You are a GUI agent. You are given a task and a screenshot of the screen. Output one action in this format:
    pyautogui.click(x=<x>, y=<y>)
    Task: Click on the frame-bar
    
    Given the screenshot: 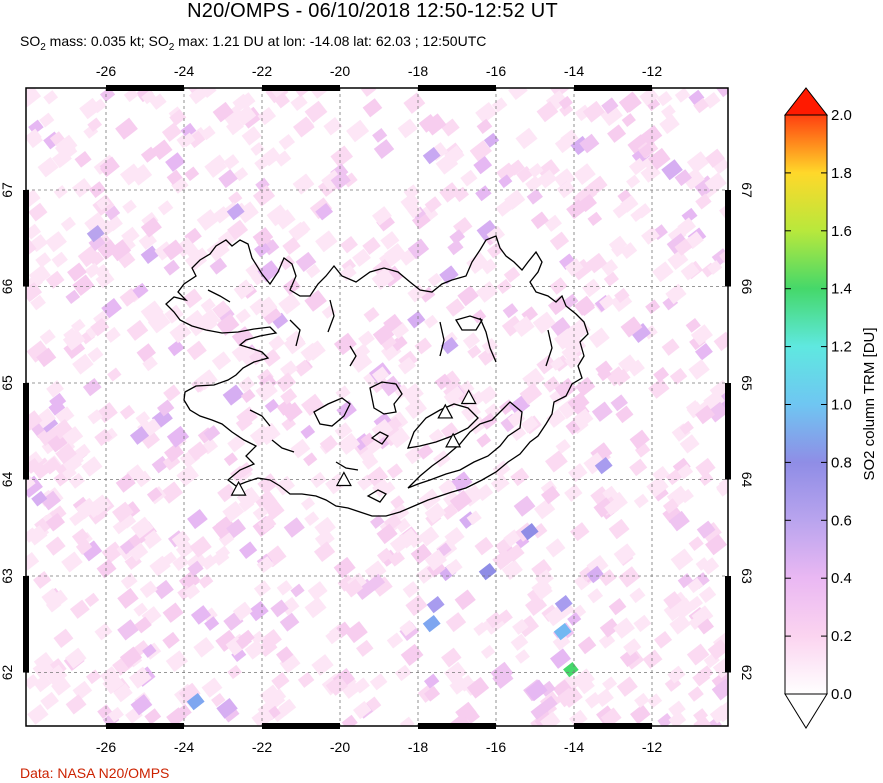 What is the action you would take?
    pyautogui.click(x=145, y=88)
    